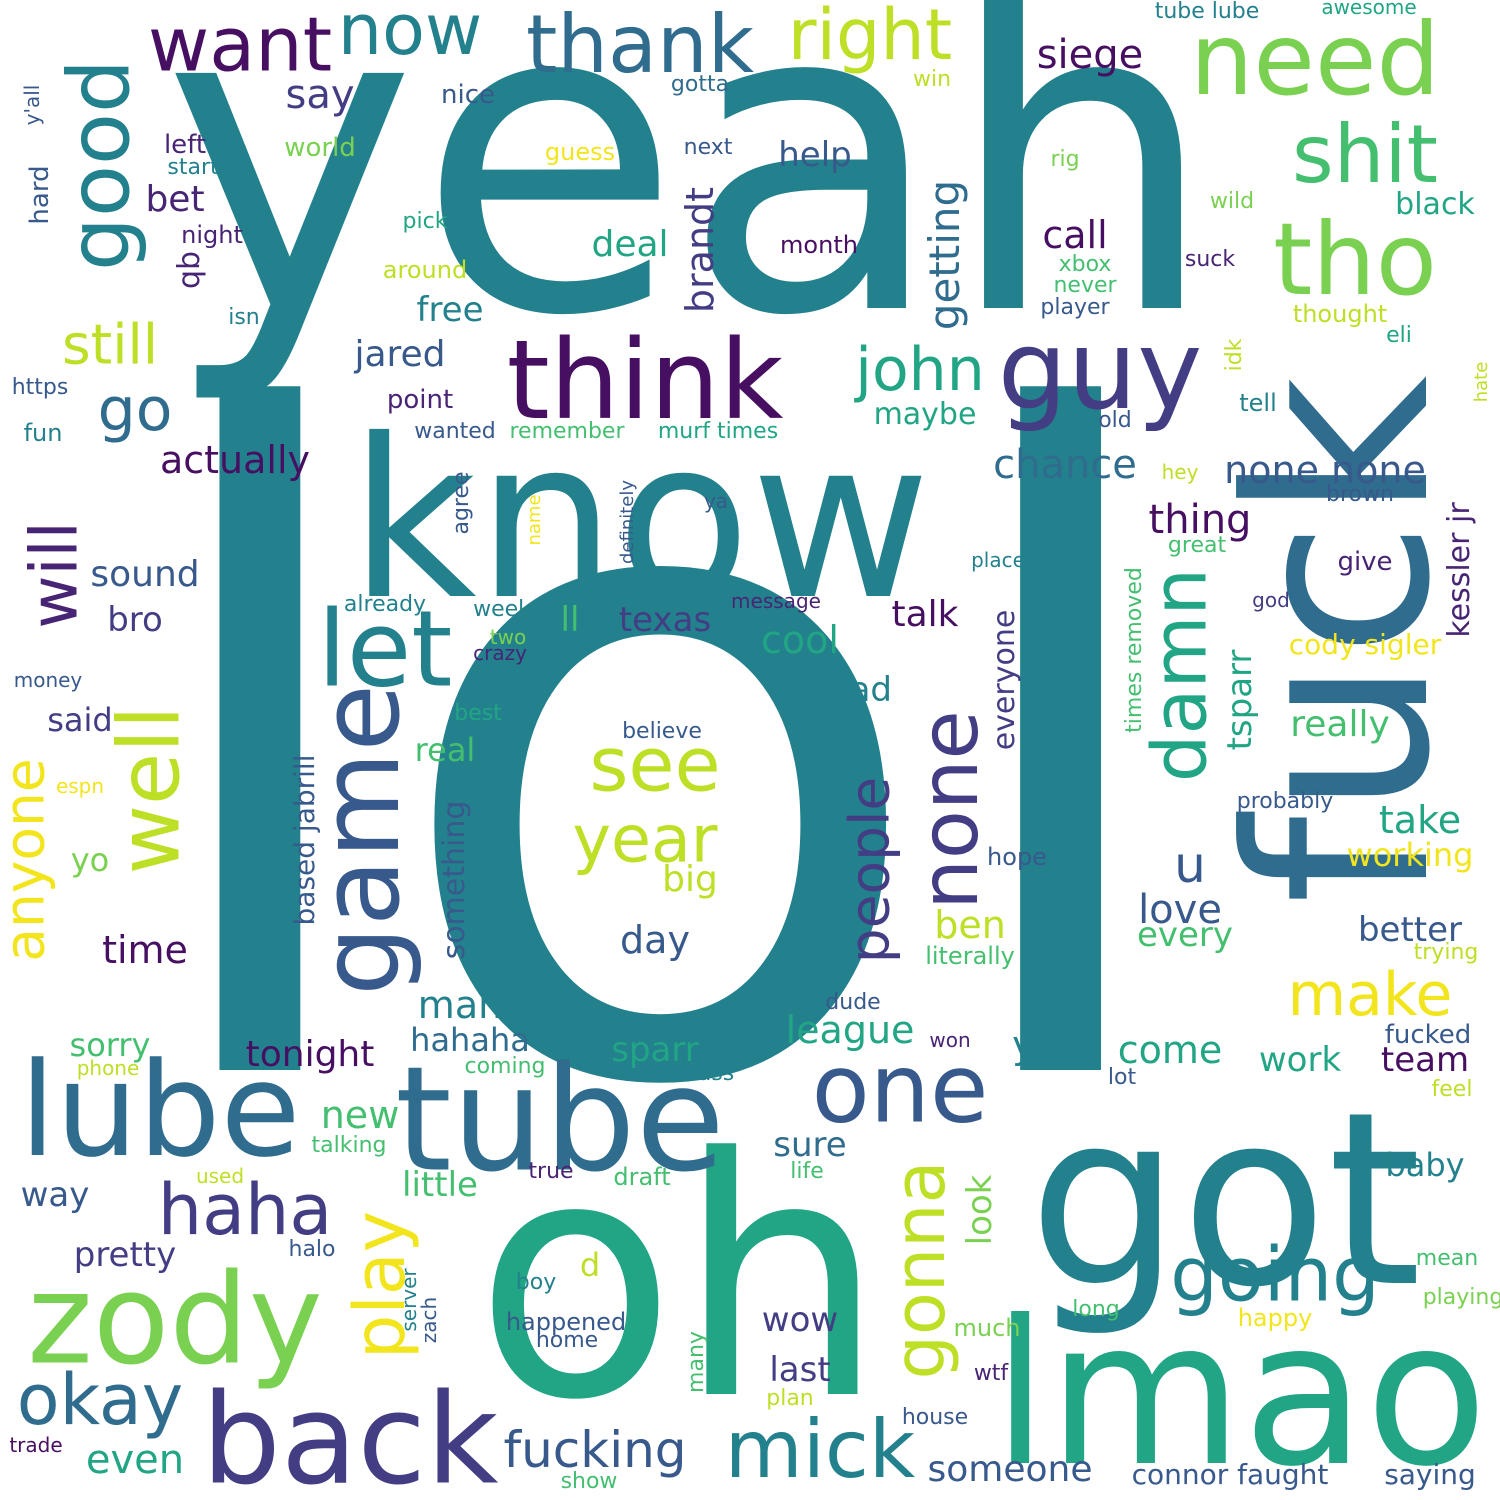 Image resolution: width=1500 pixels, height=1500 pixels. I want to click on word-yo: yo, so click(90, 860).